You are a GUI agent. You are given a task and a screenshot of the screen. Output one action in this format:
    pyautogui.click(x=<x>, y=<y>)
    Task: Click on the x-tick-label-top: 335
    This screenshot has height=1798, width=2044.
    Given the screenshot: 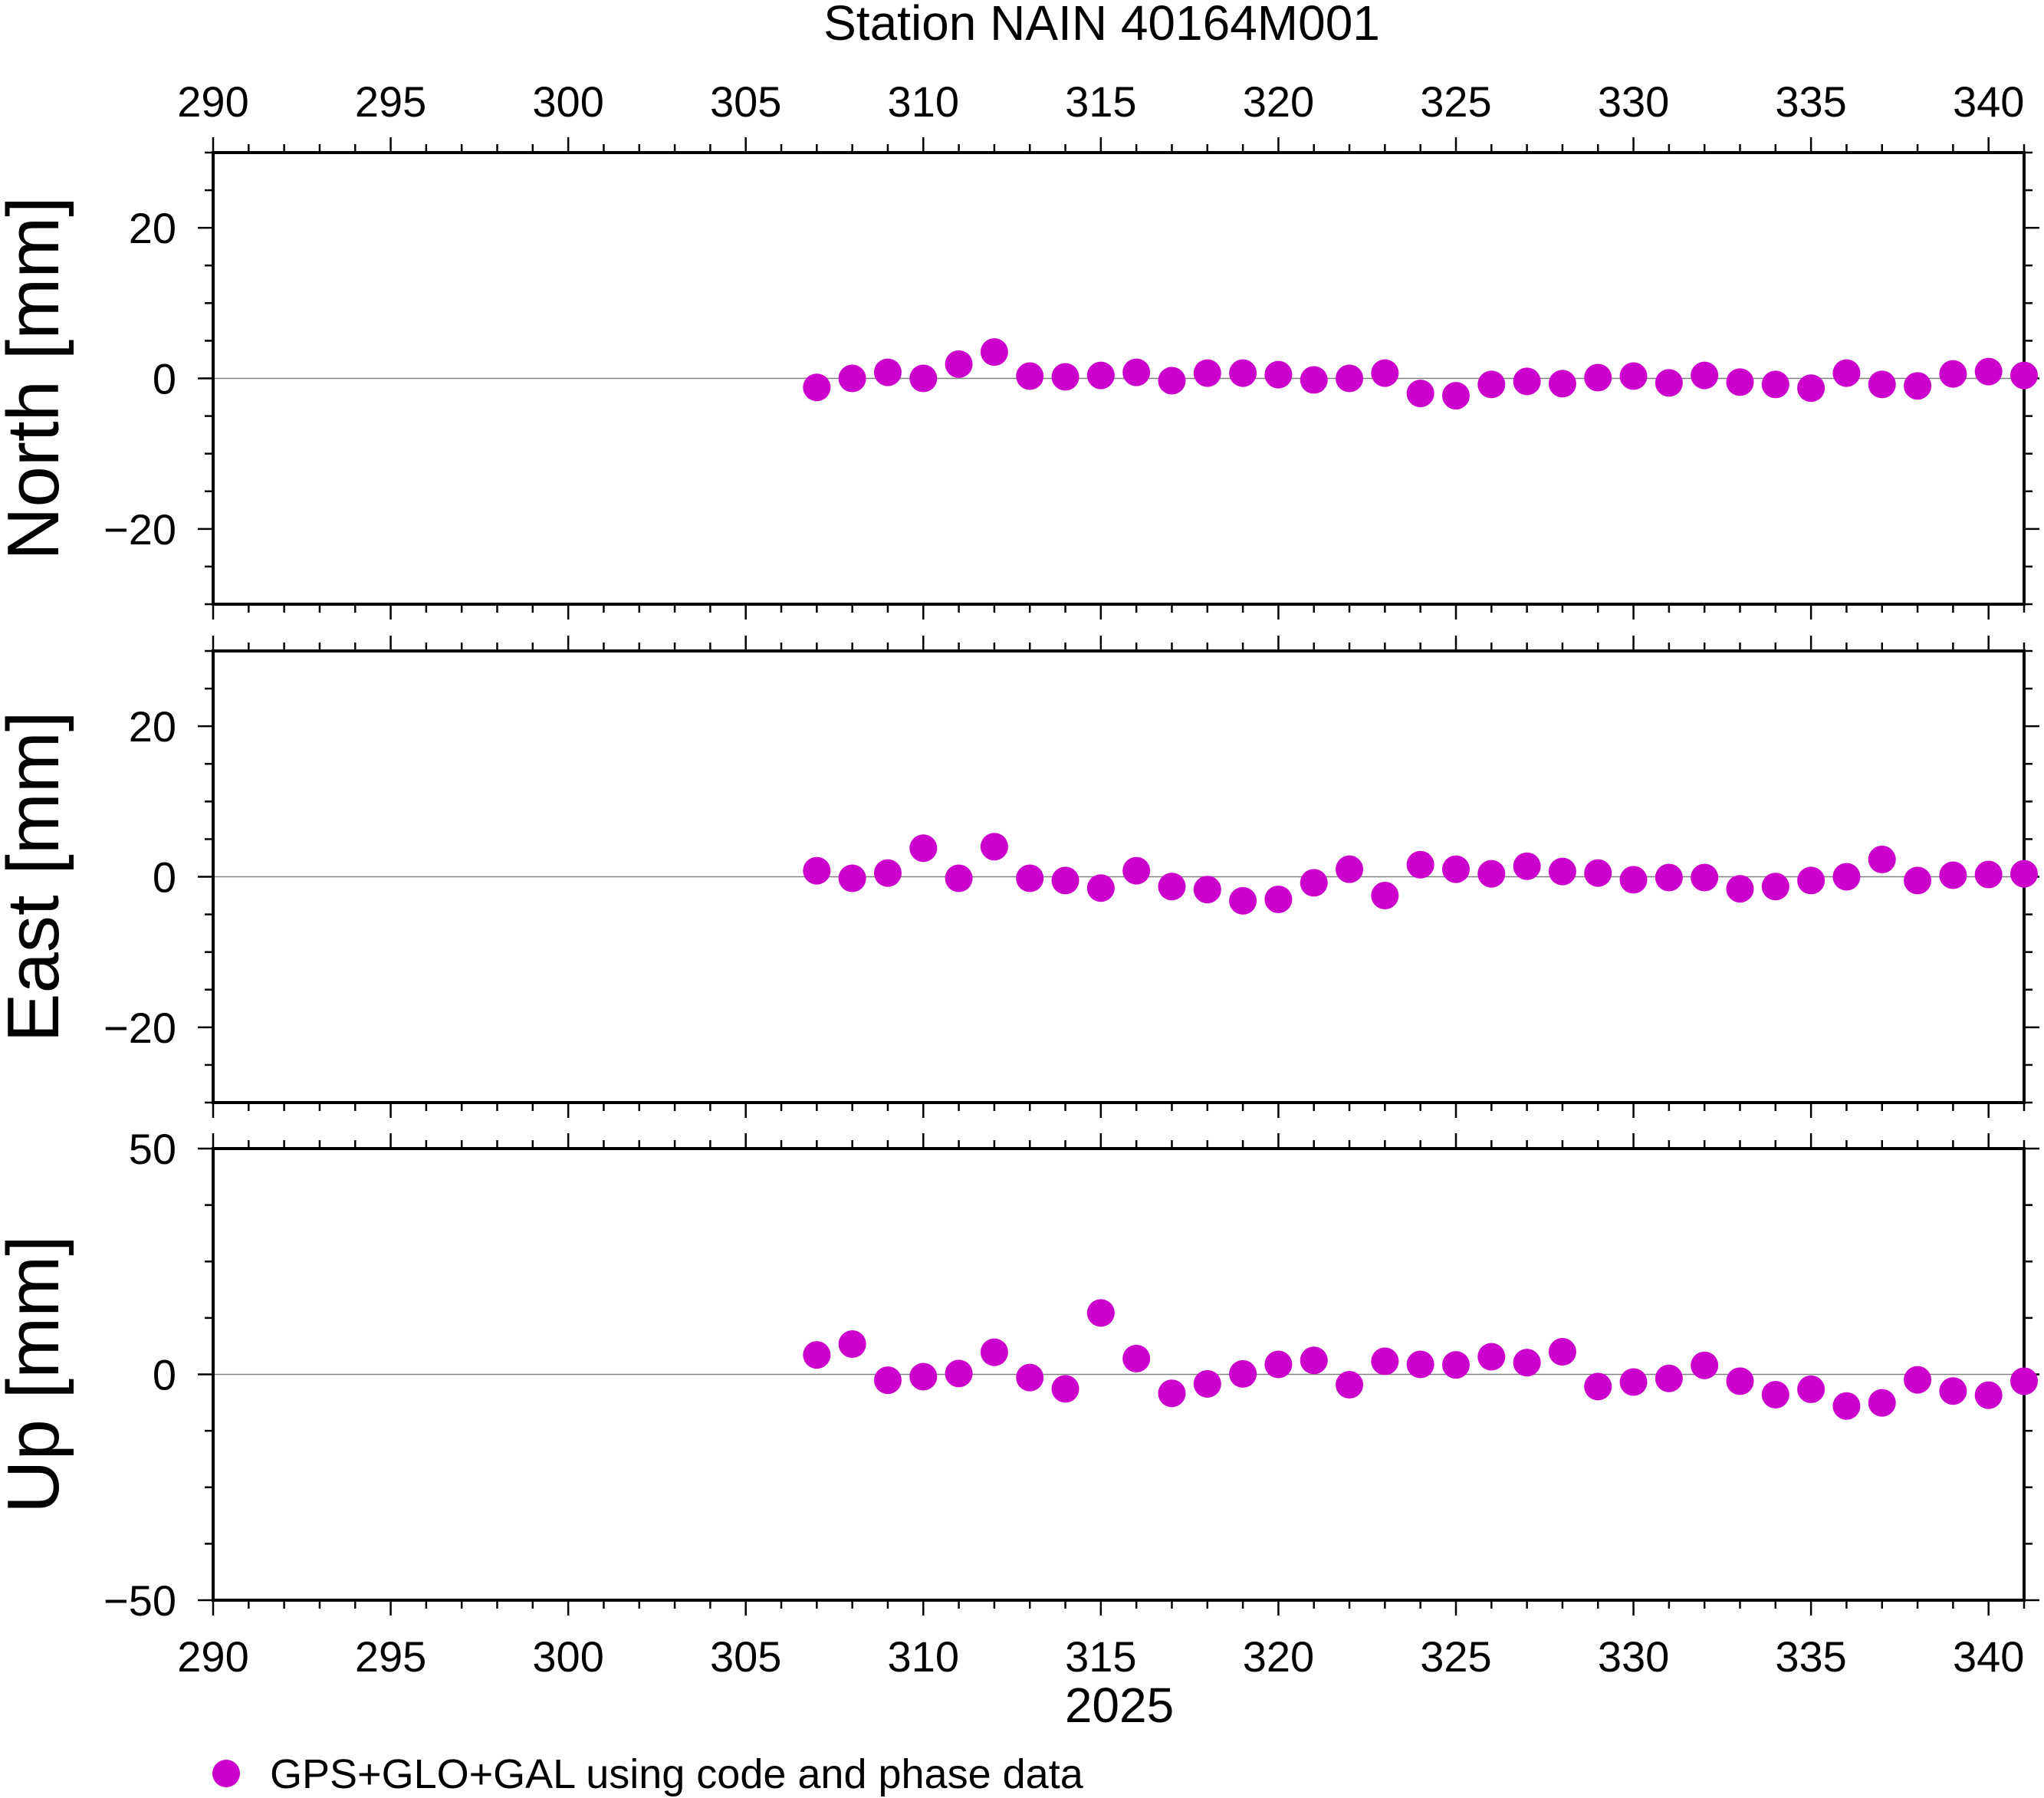 What is the action you would take?
    pyautogui.click(x=1810, y=101)
    